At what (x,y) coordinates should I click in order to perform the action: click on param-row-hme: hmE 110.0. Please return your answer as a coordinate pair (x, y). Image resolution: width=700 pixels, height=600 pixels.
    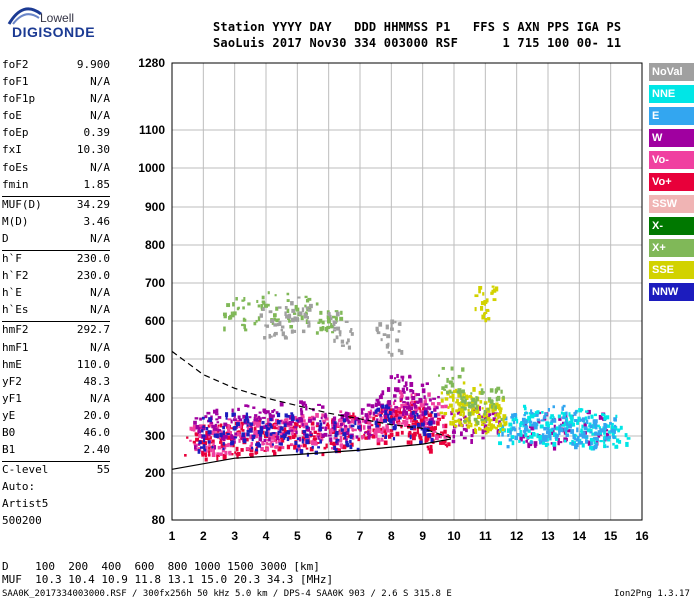
    Looking at the image, I should click on (56, 366).